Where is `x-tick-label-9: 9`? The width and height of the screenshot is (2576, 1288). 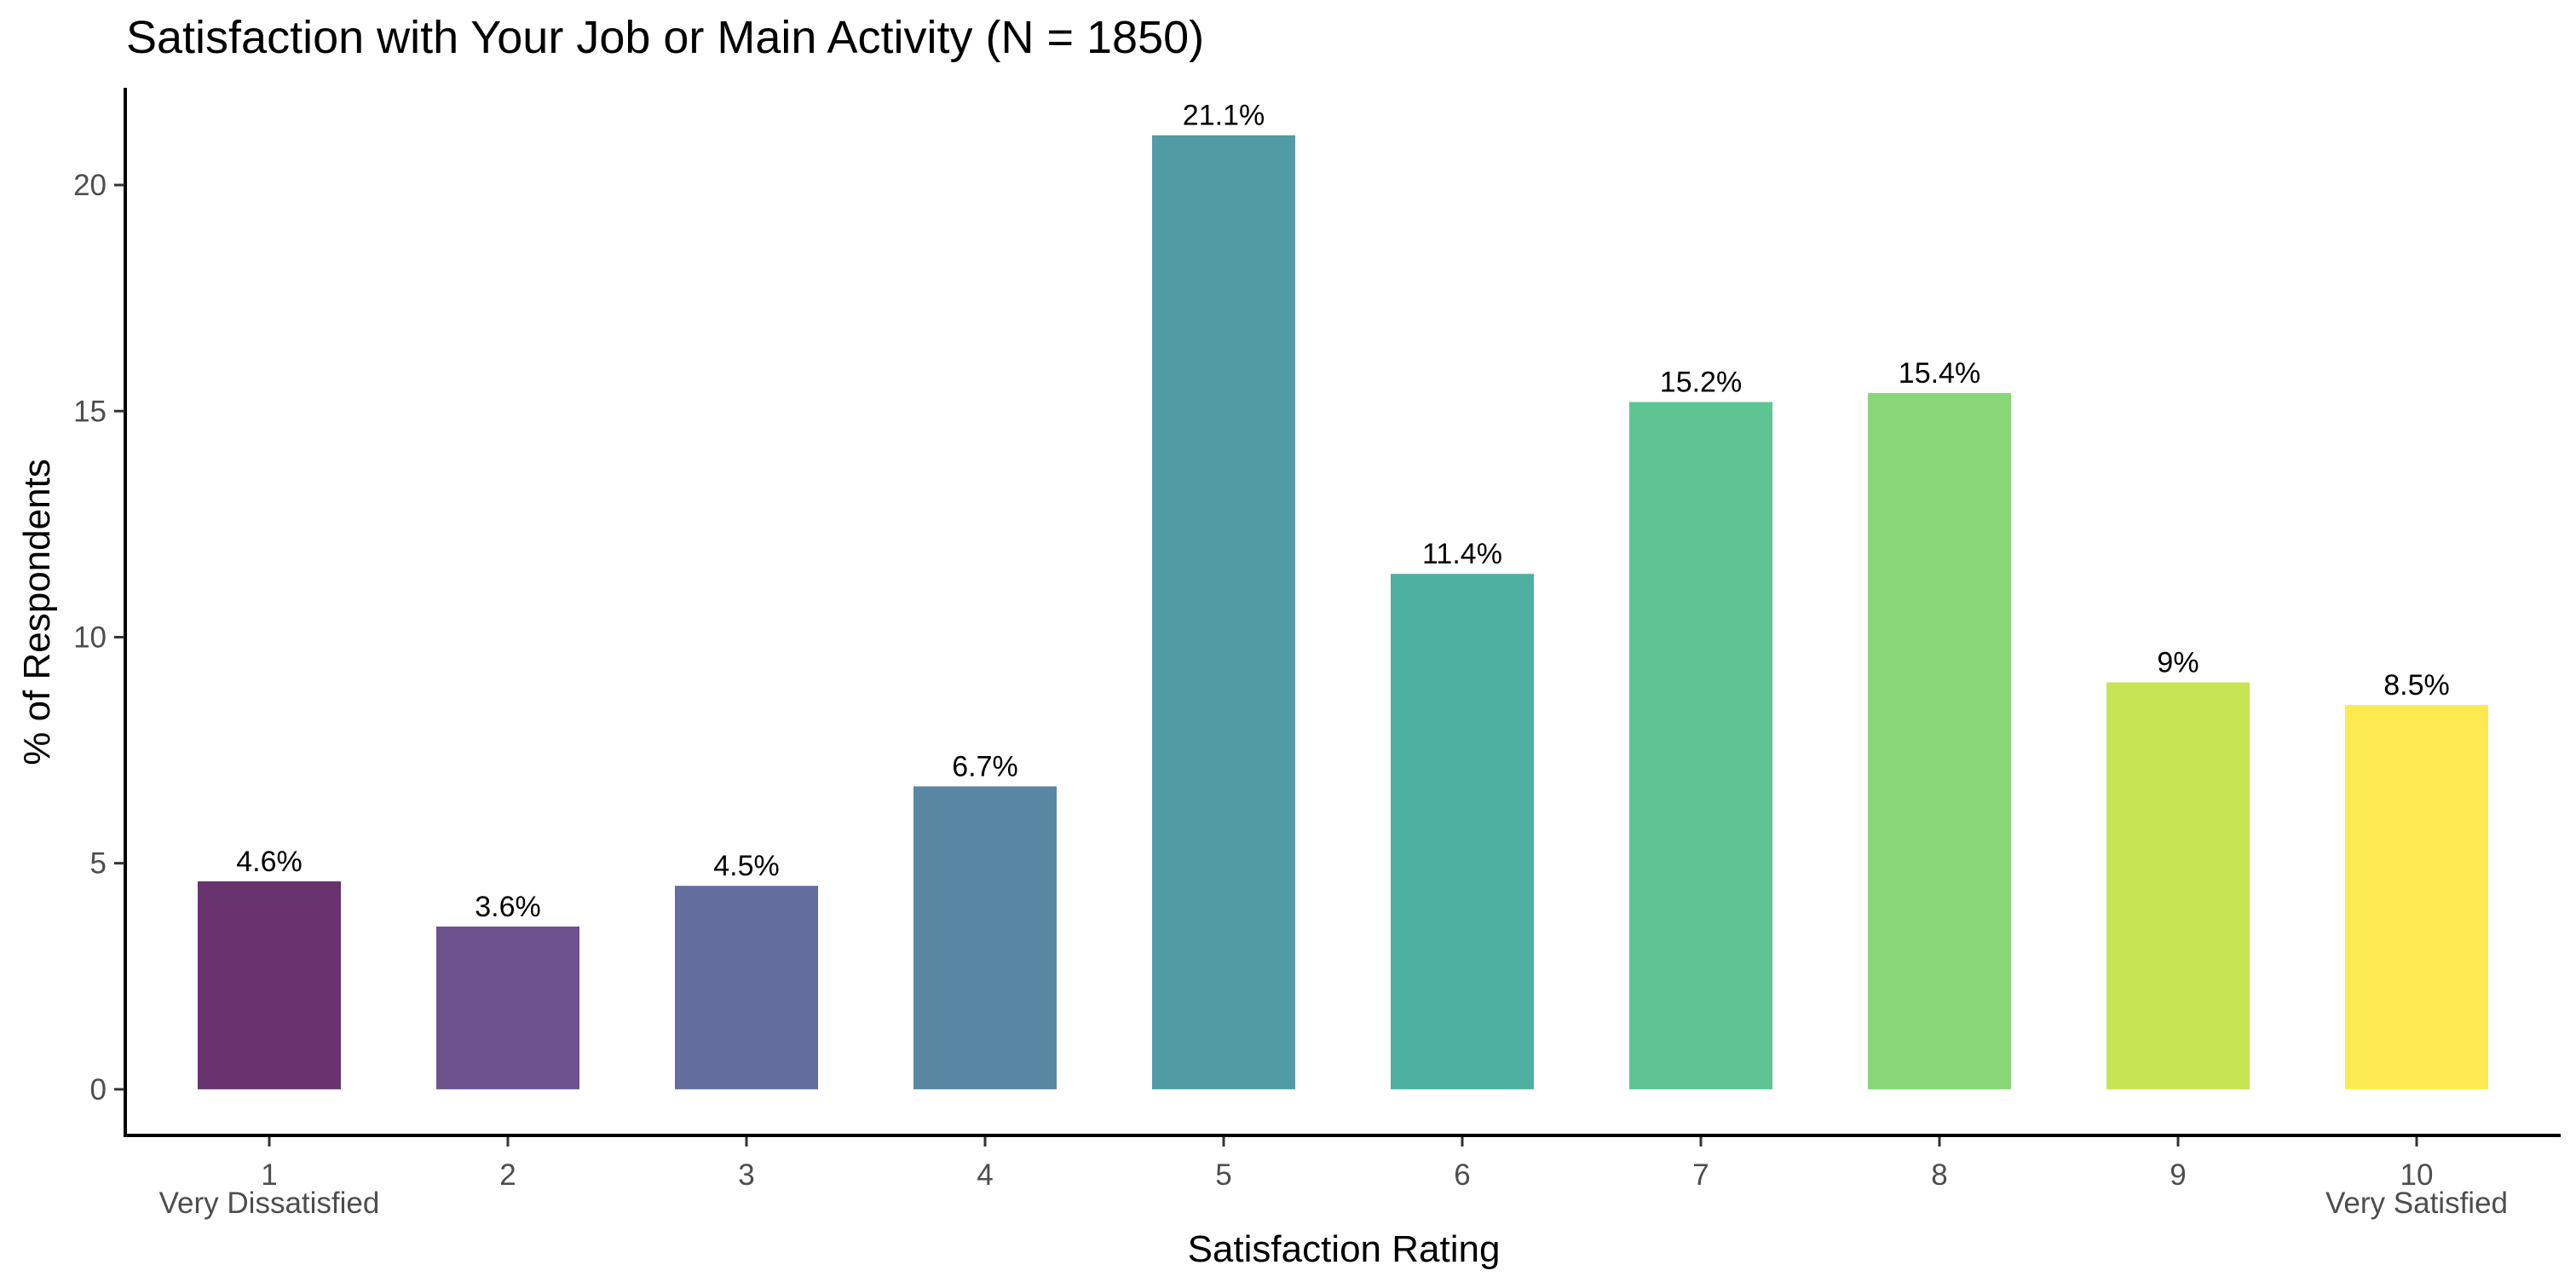 x-tick-label-9: 9 is located at coordinates (2178, 1175).